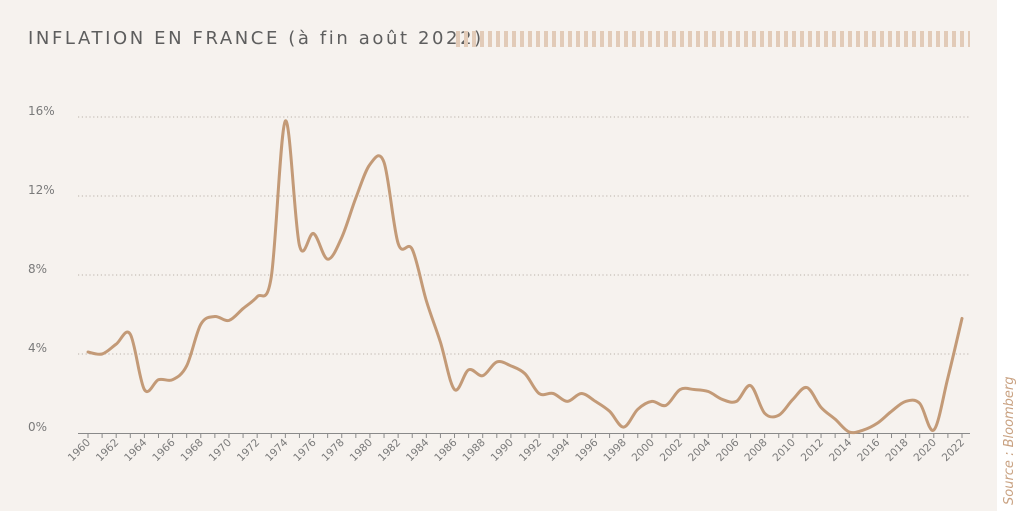 Image resolution: width=1023 pixels, height=511 pixels. I want to click on x-tick-label: 2022, so click(953, 450).